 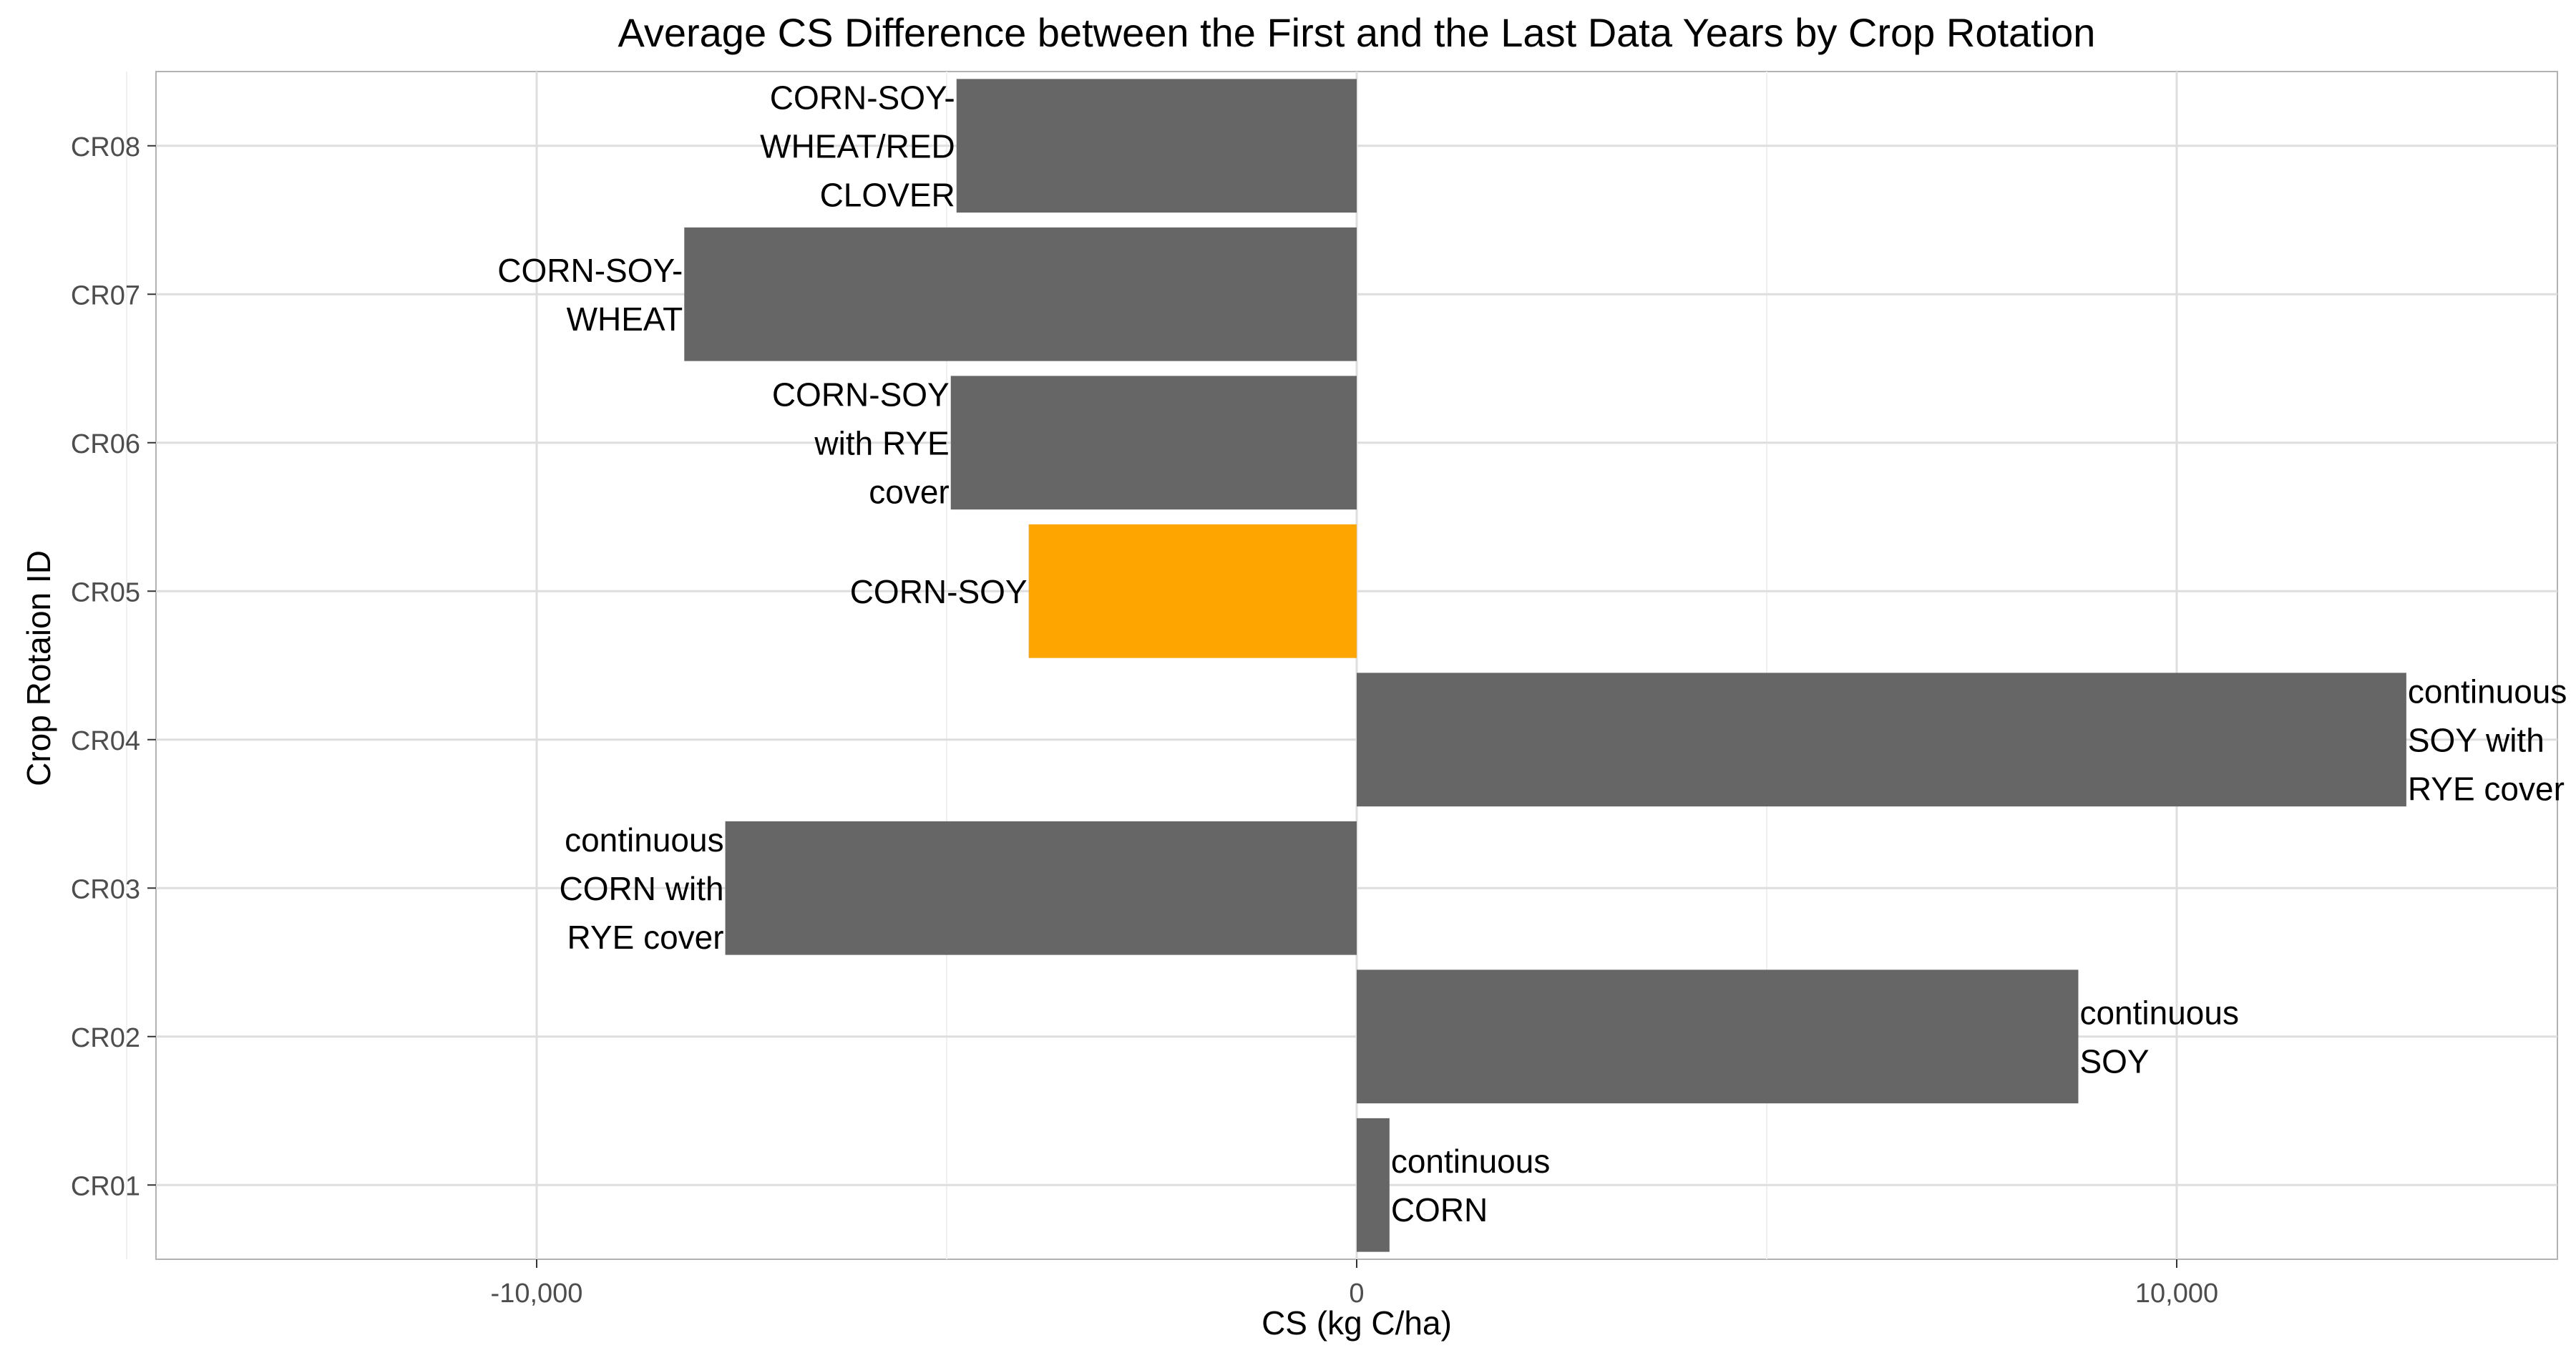 What do you see at coordinates (2176, 1294) in the screenshot?
I see `x-tick-label: 10,000` at bounding box center [2176, 1294].